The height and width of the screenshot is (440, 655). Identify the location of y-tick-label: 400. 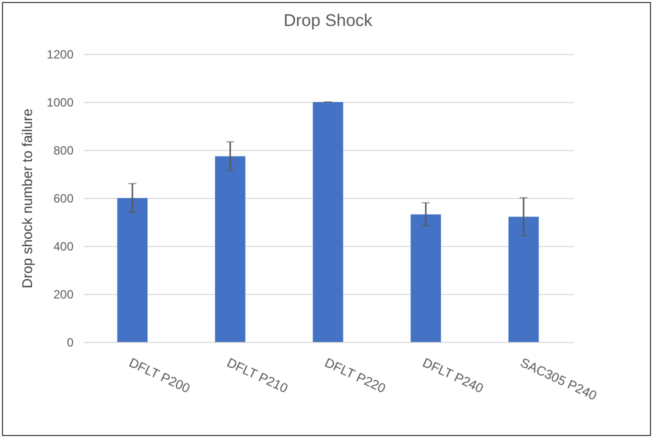
(63, 247).